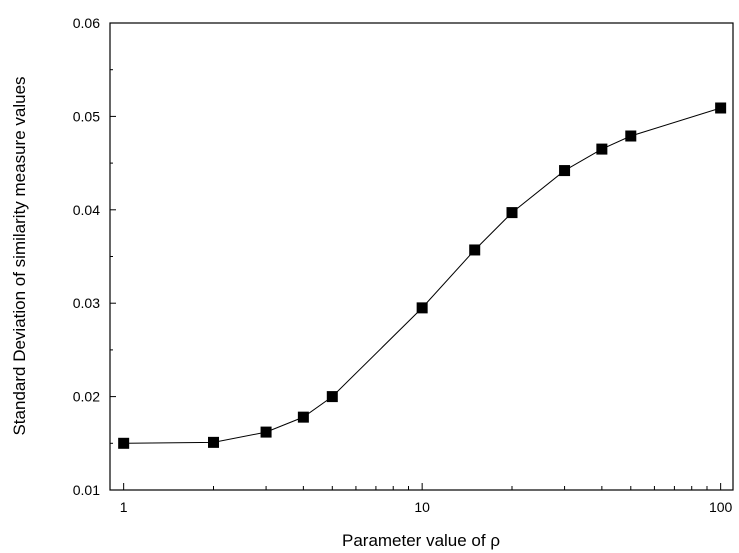 This screenshot has height=553, width=739. I want to click on y-tick-label: 0.05, so click(86, 116).